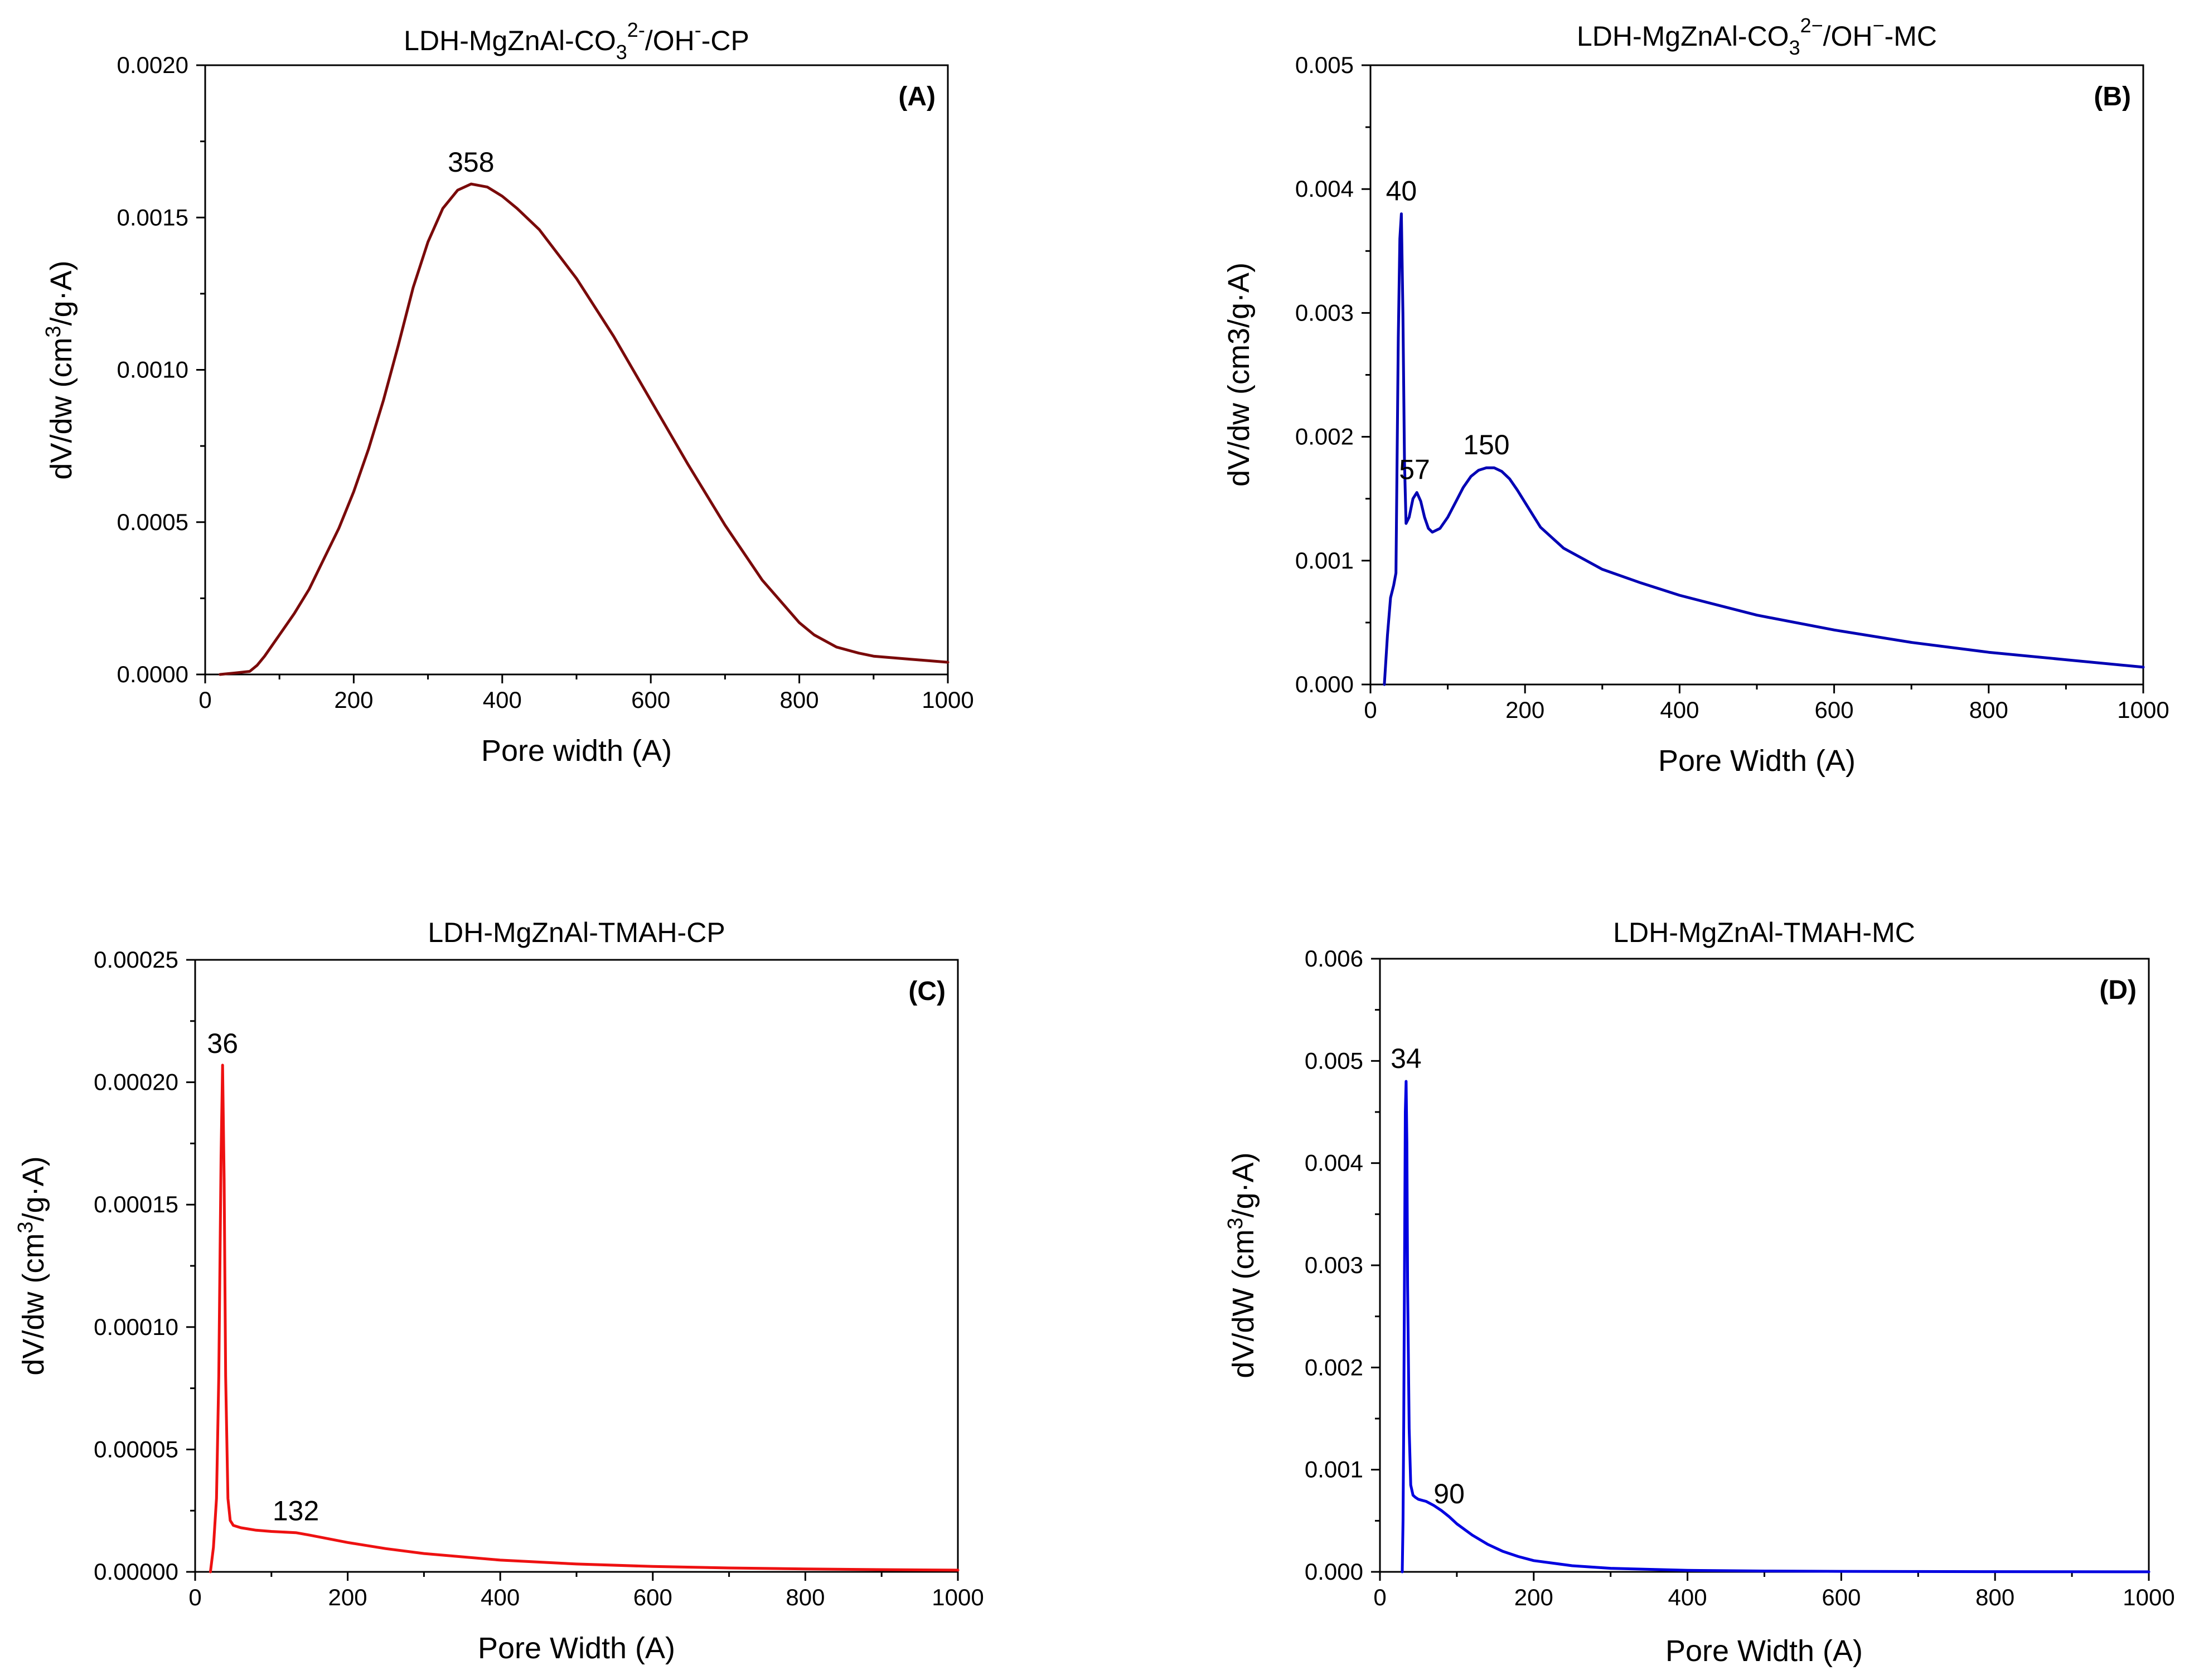 The image size is (2199, 1680). Describe the element at coordinates (1764, 932) in the screenshot. I see `panel-d-title: LDH-MgZnAl-TMAH-MC` at that location.